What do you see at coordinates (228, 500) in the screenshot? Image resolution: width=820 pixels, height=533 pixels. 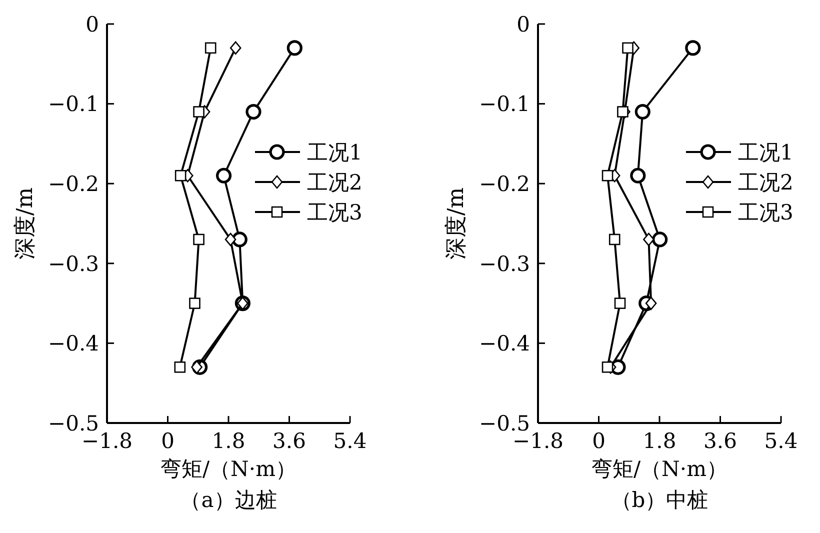 I see `text: （a）边桩` at bounding box center [228, 500].